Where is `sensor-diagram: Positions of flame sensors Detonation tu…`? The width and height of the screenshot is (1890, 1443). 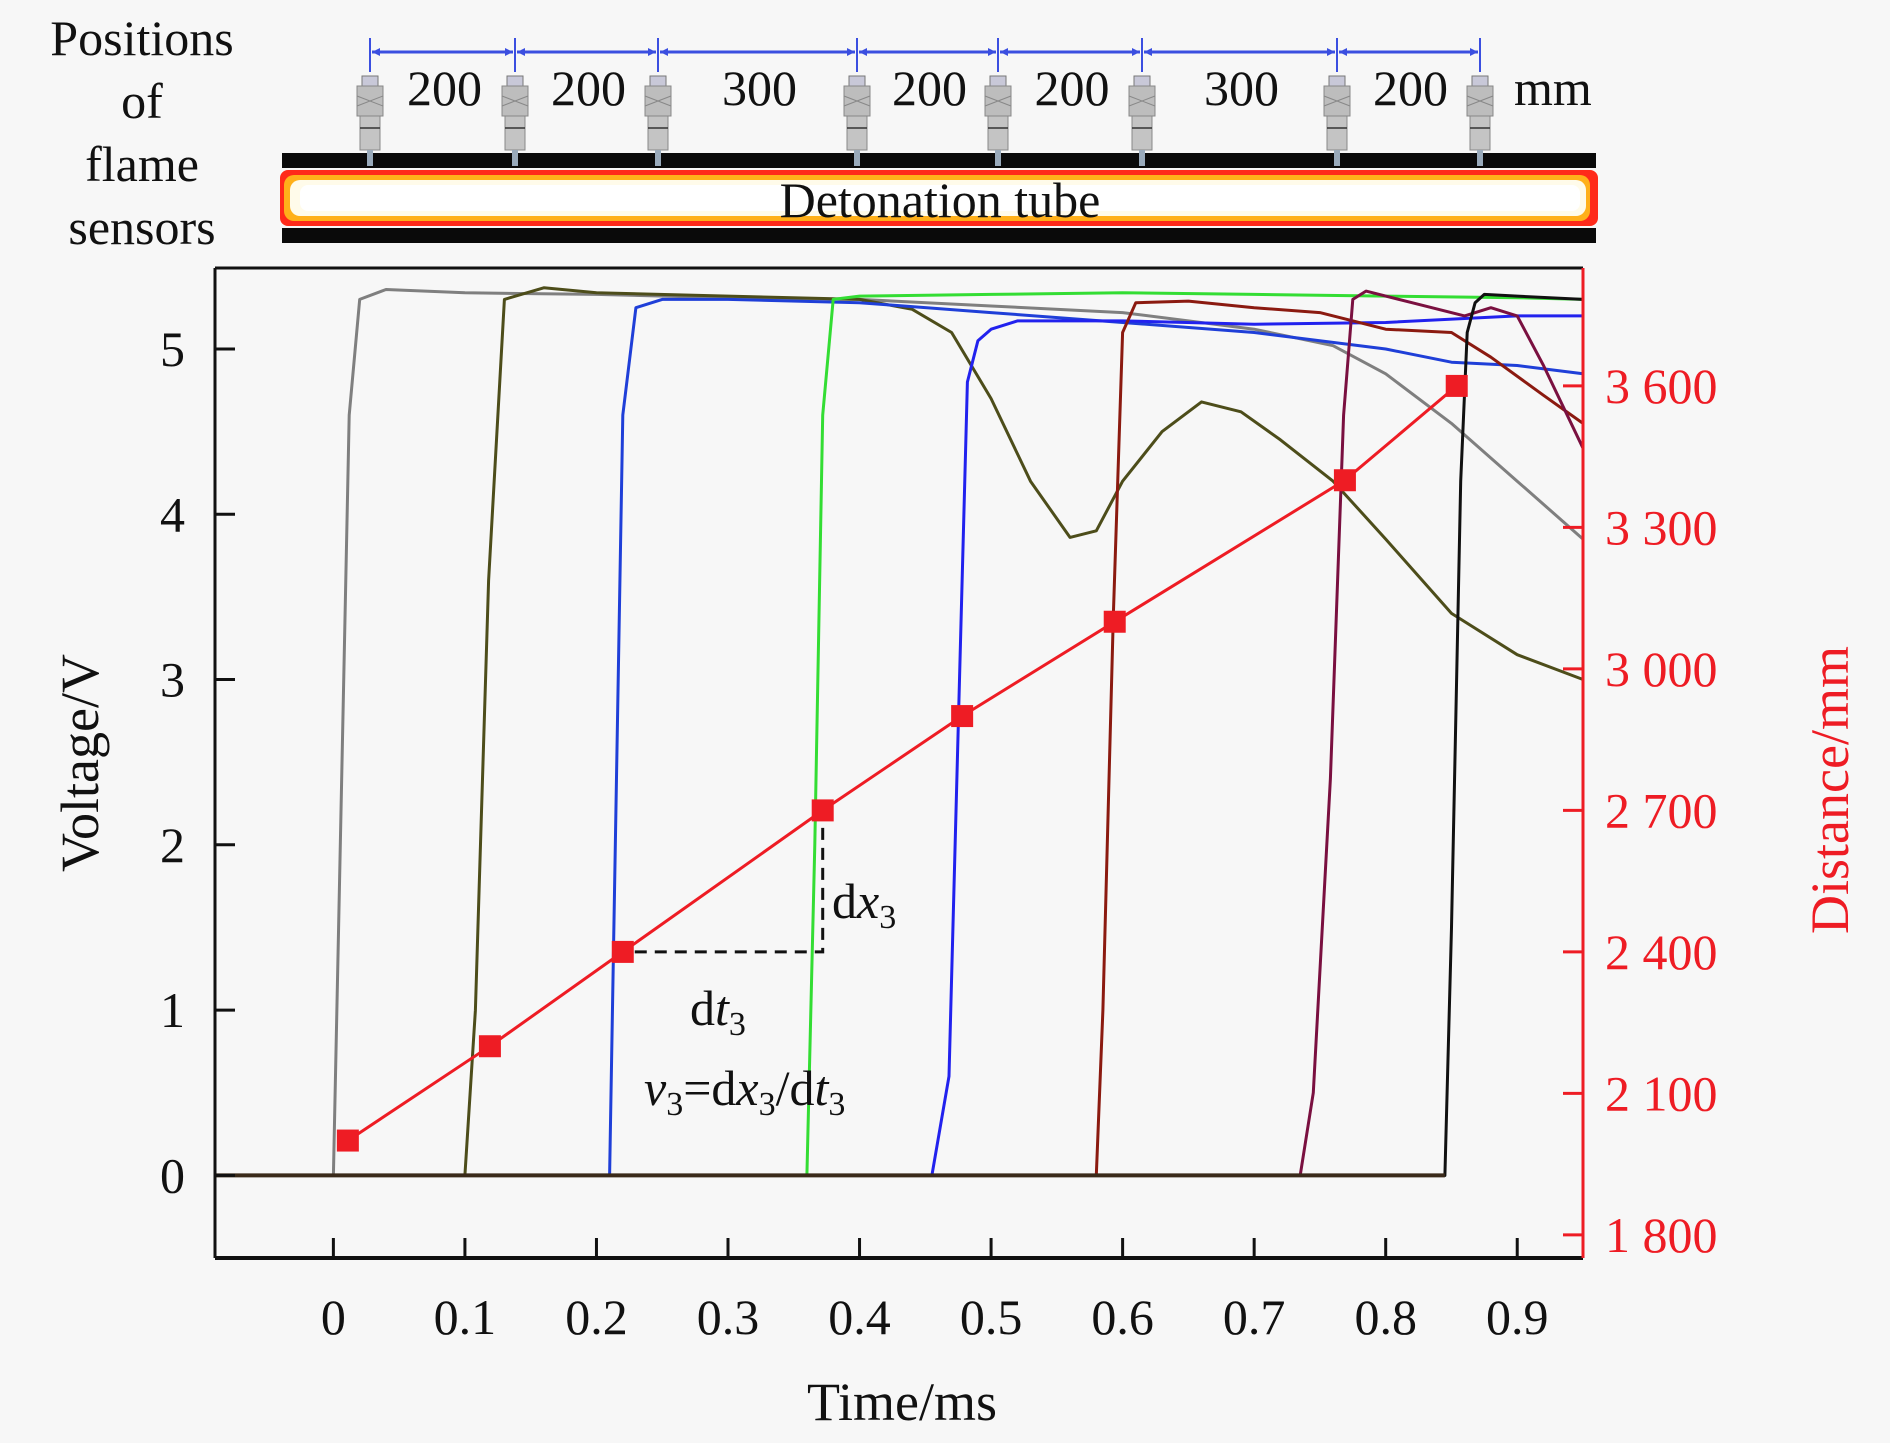
sensor-diagram: Positions of flame sensors Detonation tu… is located at coordinates (824, 132).